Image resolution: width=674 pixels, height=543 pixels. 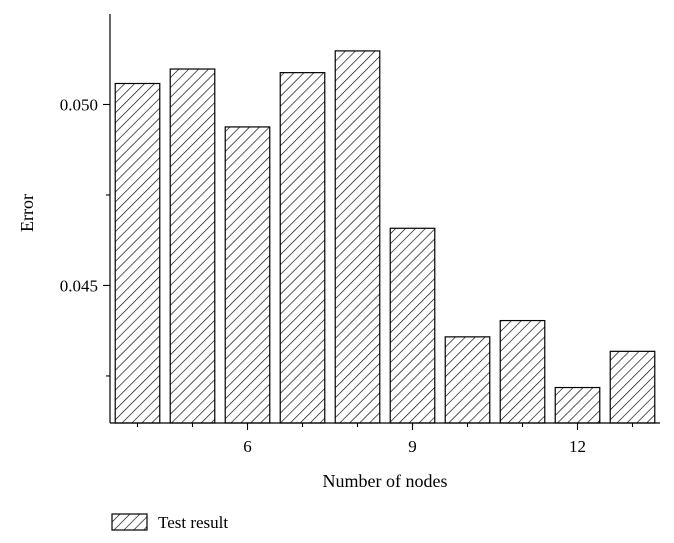 I want to click on legend-swatch, so click(x=129, y=522).